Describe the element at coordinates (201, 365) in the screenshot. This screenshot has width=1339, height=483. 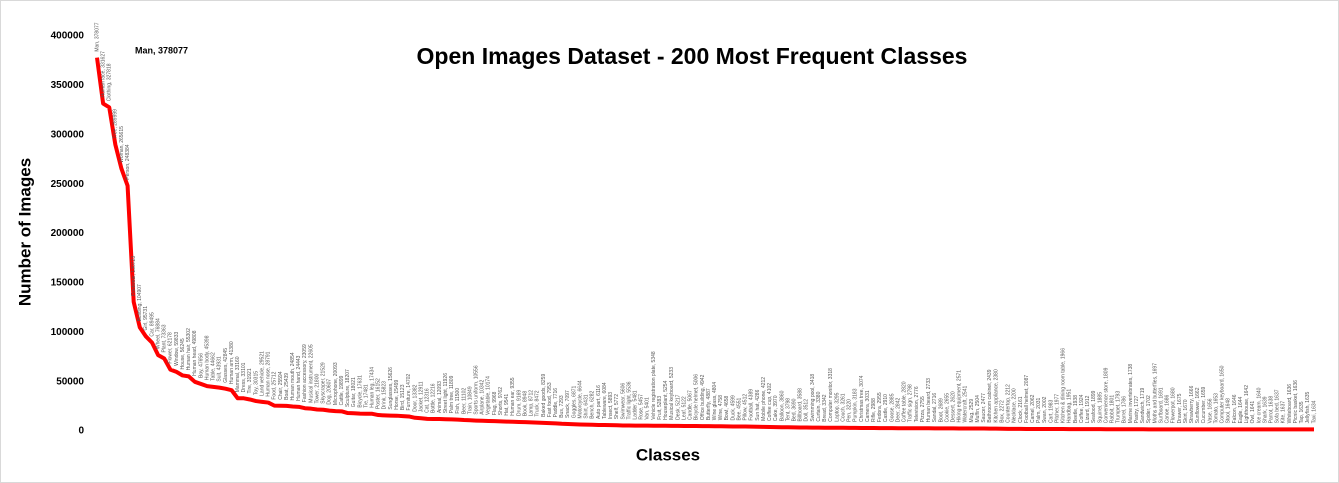
I see `value-label: Boy, 47656` at that location.